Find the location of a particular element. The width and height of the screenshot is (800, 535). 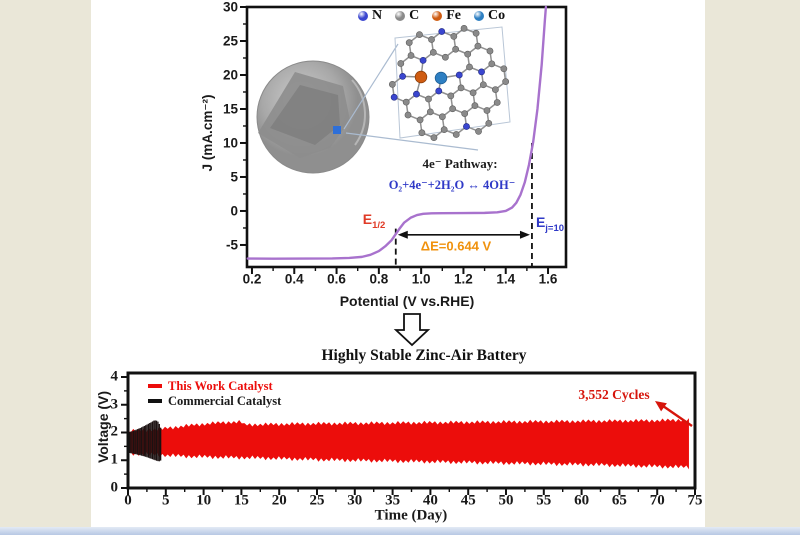

cycles-arrowhead is located at coordinates (661, 406).